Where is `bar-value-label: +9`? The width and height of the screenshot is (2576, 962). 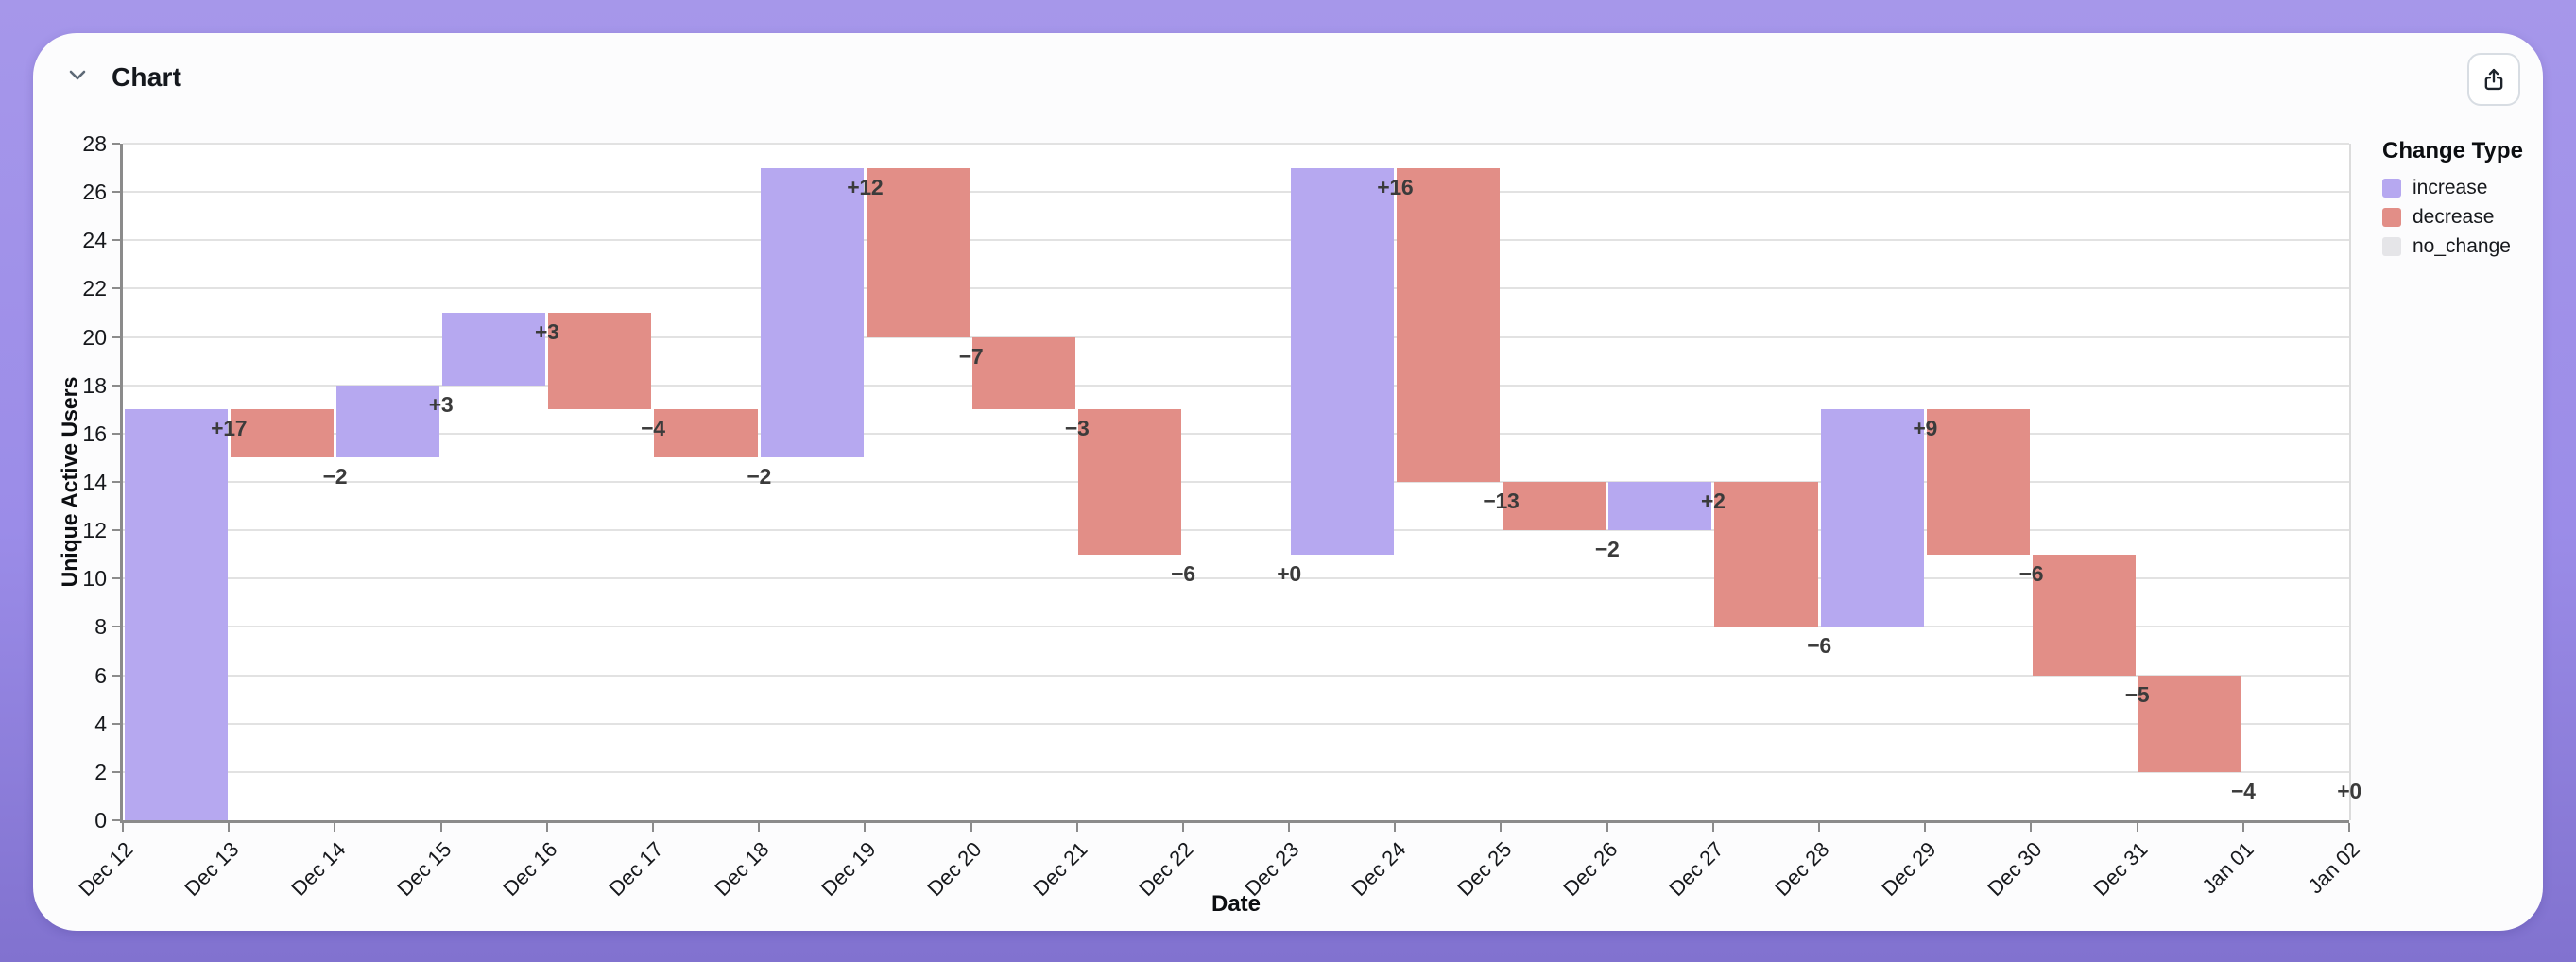
bar-value-label: +9 is located at coordinates (1925, 428).